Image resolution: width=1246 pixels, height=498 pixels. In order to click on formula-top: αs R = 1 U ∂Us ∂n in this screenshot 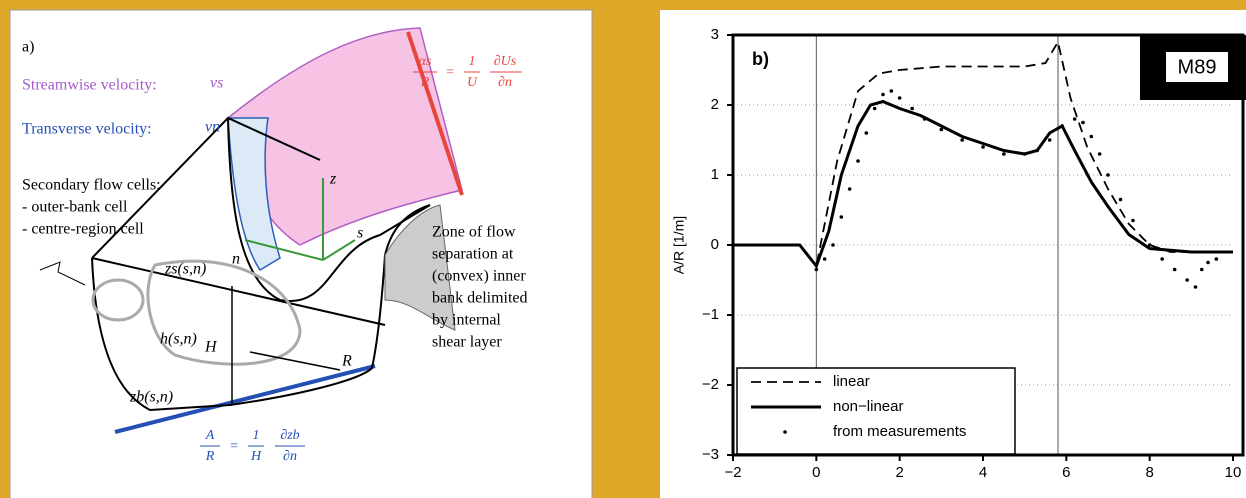, I will do `click(467, 72)`.